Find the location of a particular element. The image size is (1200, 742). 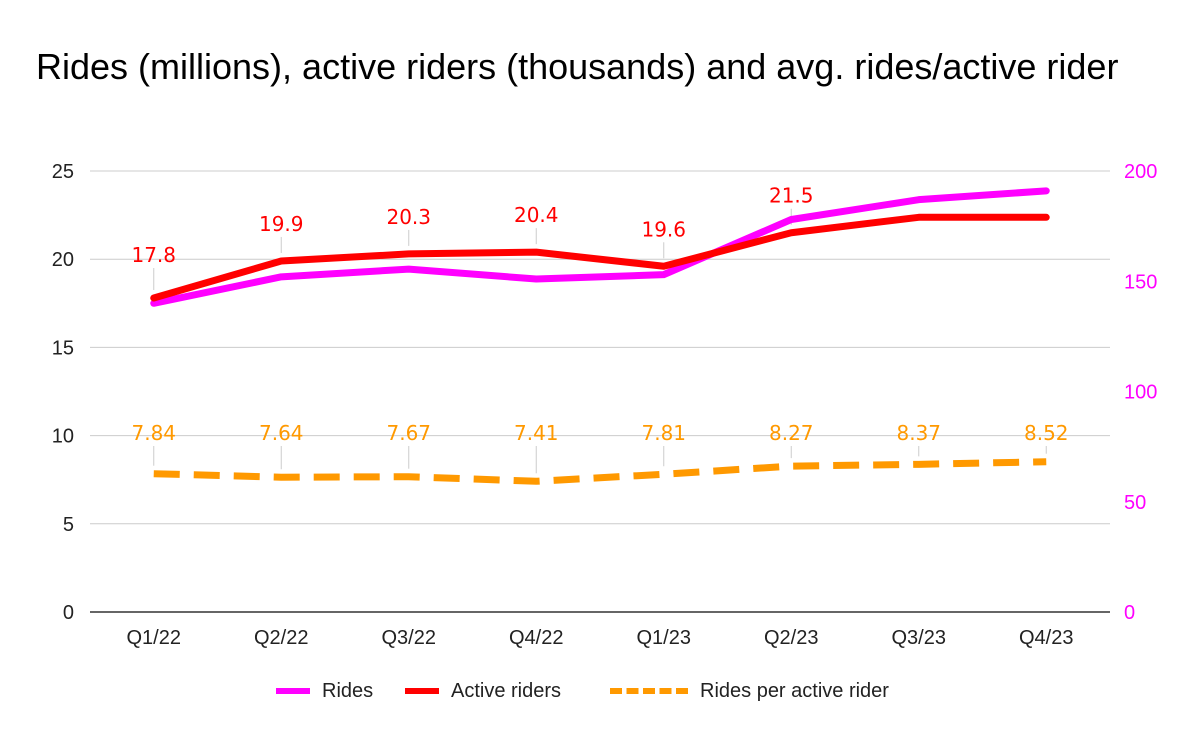

data-label: 8.37 is located at coordinates (918, 433).